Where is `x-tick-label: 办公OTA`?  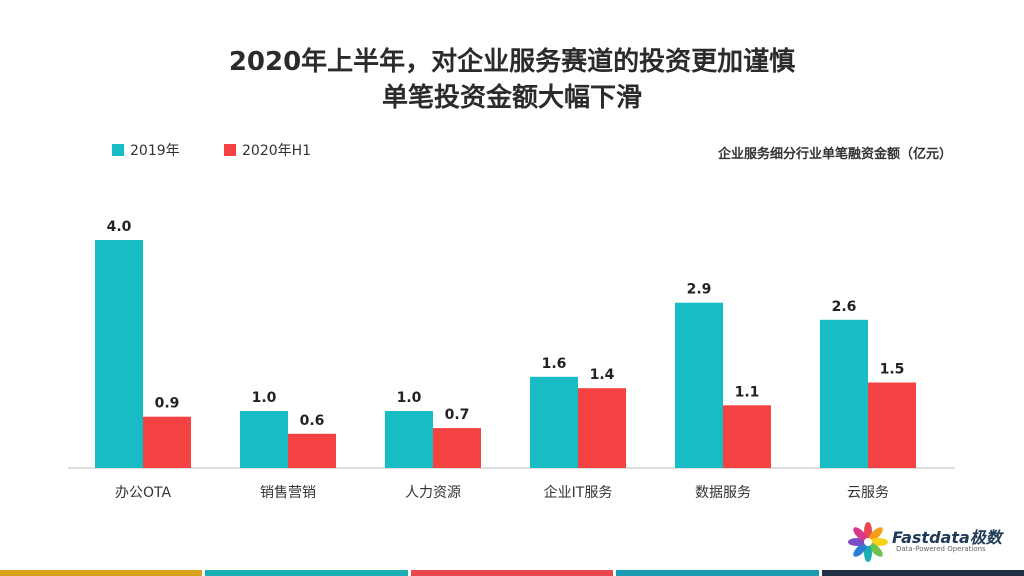 x-tick-label: 办公OTA is located at coordinates (143, 493).